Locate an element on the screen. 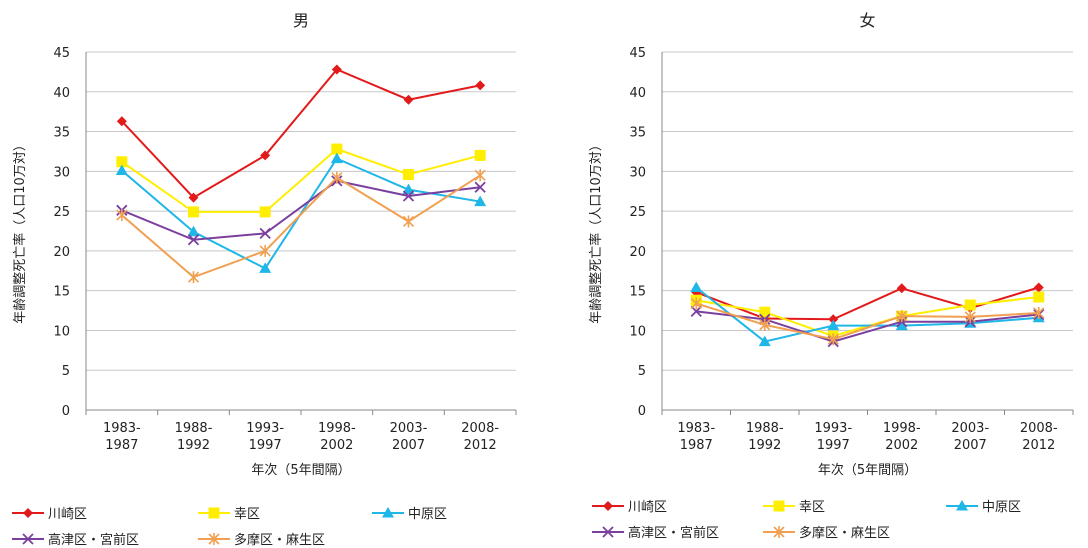  y-tick-label: 5 is located at coordinates (66, 371).